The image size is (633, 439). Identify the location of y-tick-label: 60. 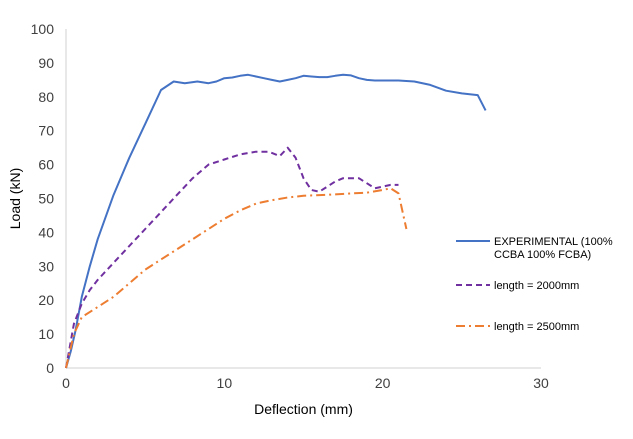
(46, 165).